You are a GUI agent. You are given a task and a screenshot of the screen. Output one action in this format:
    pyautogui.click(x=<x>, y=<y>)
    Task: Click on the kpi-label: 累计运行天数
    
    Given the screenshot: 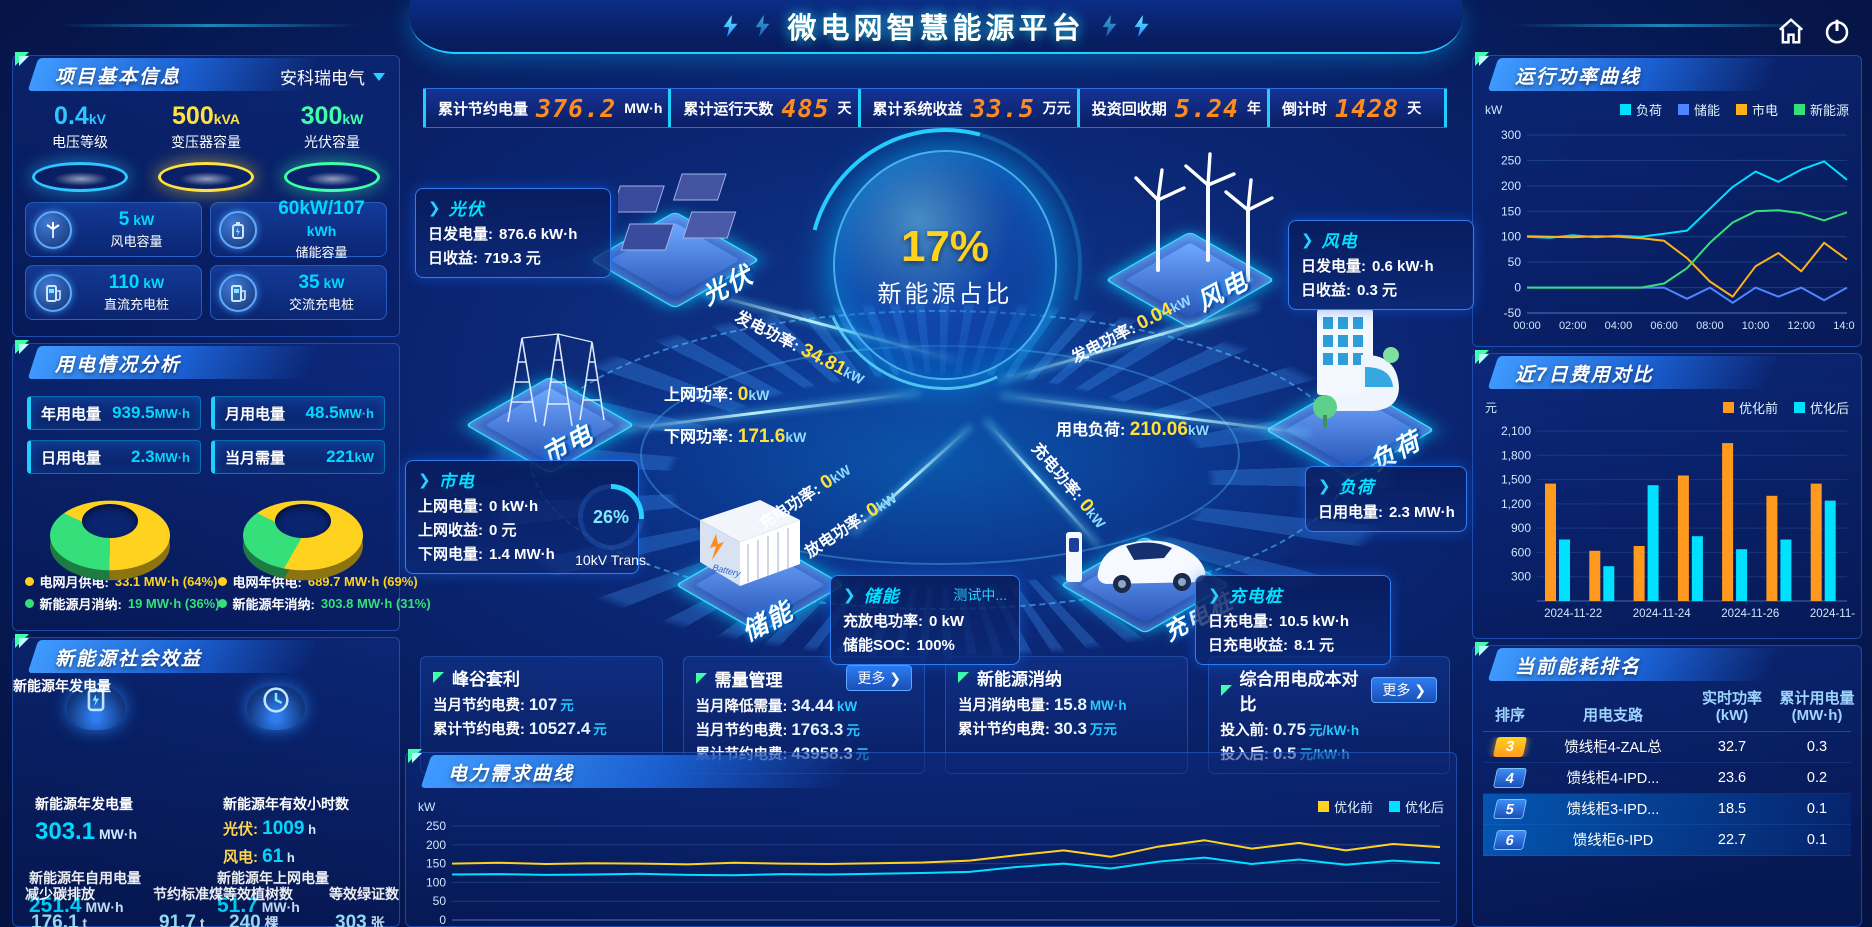 What is the action you would take?
    pyautogui.click(x=728, y=109)
    